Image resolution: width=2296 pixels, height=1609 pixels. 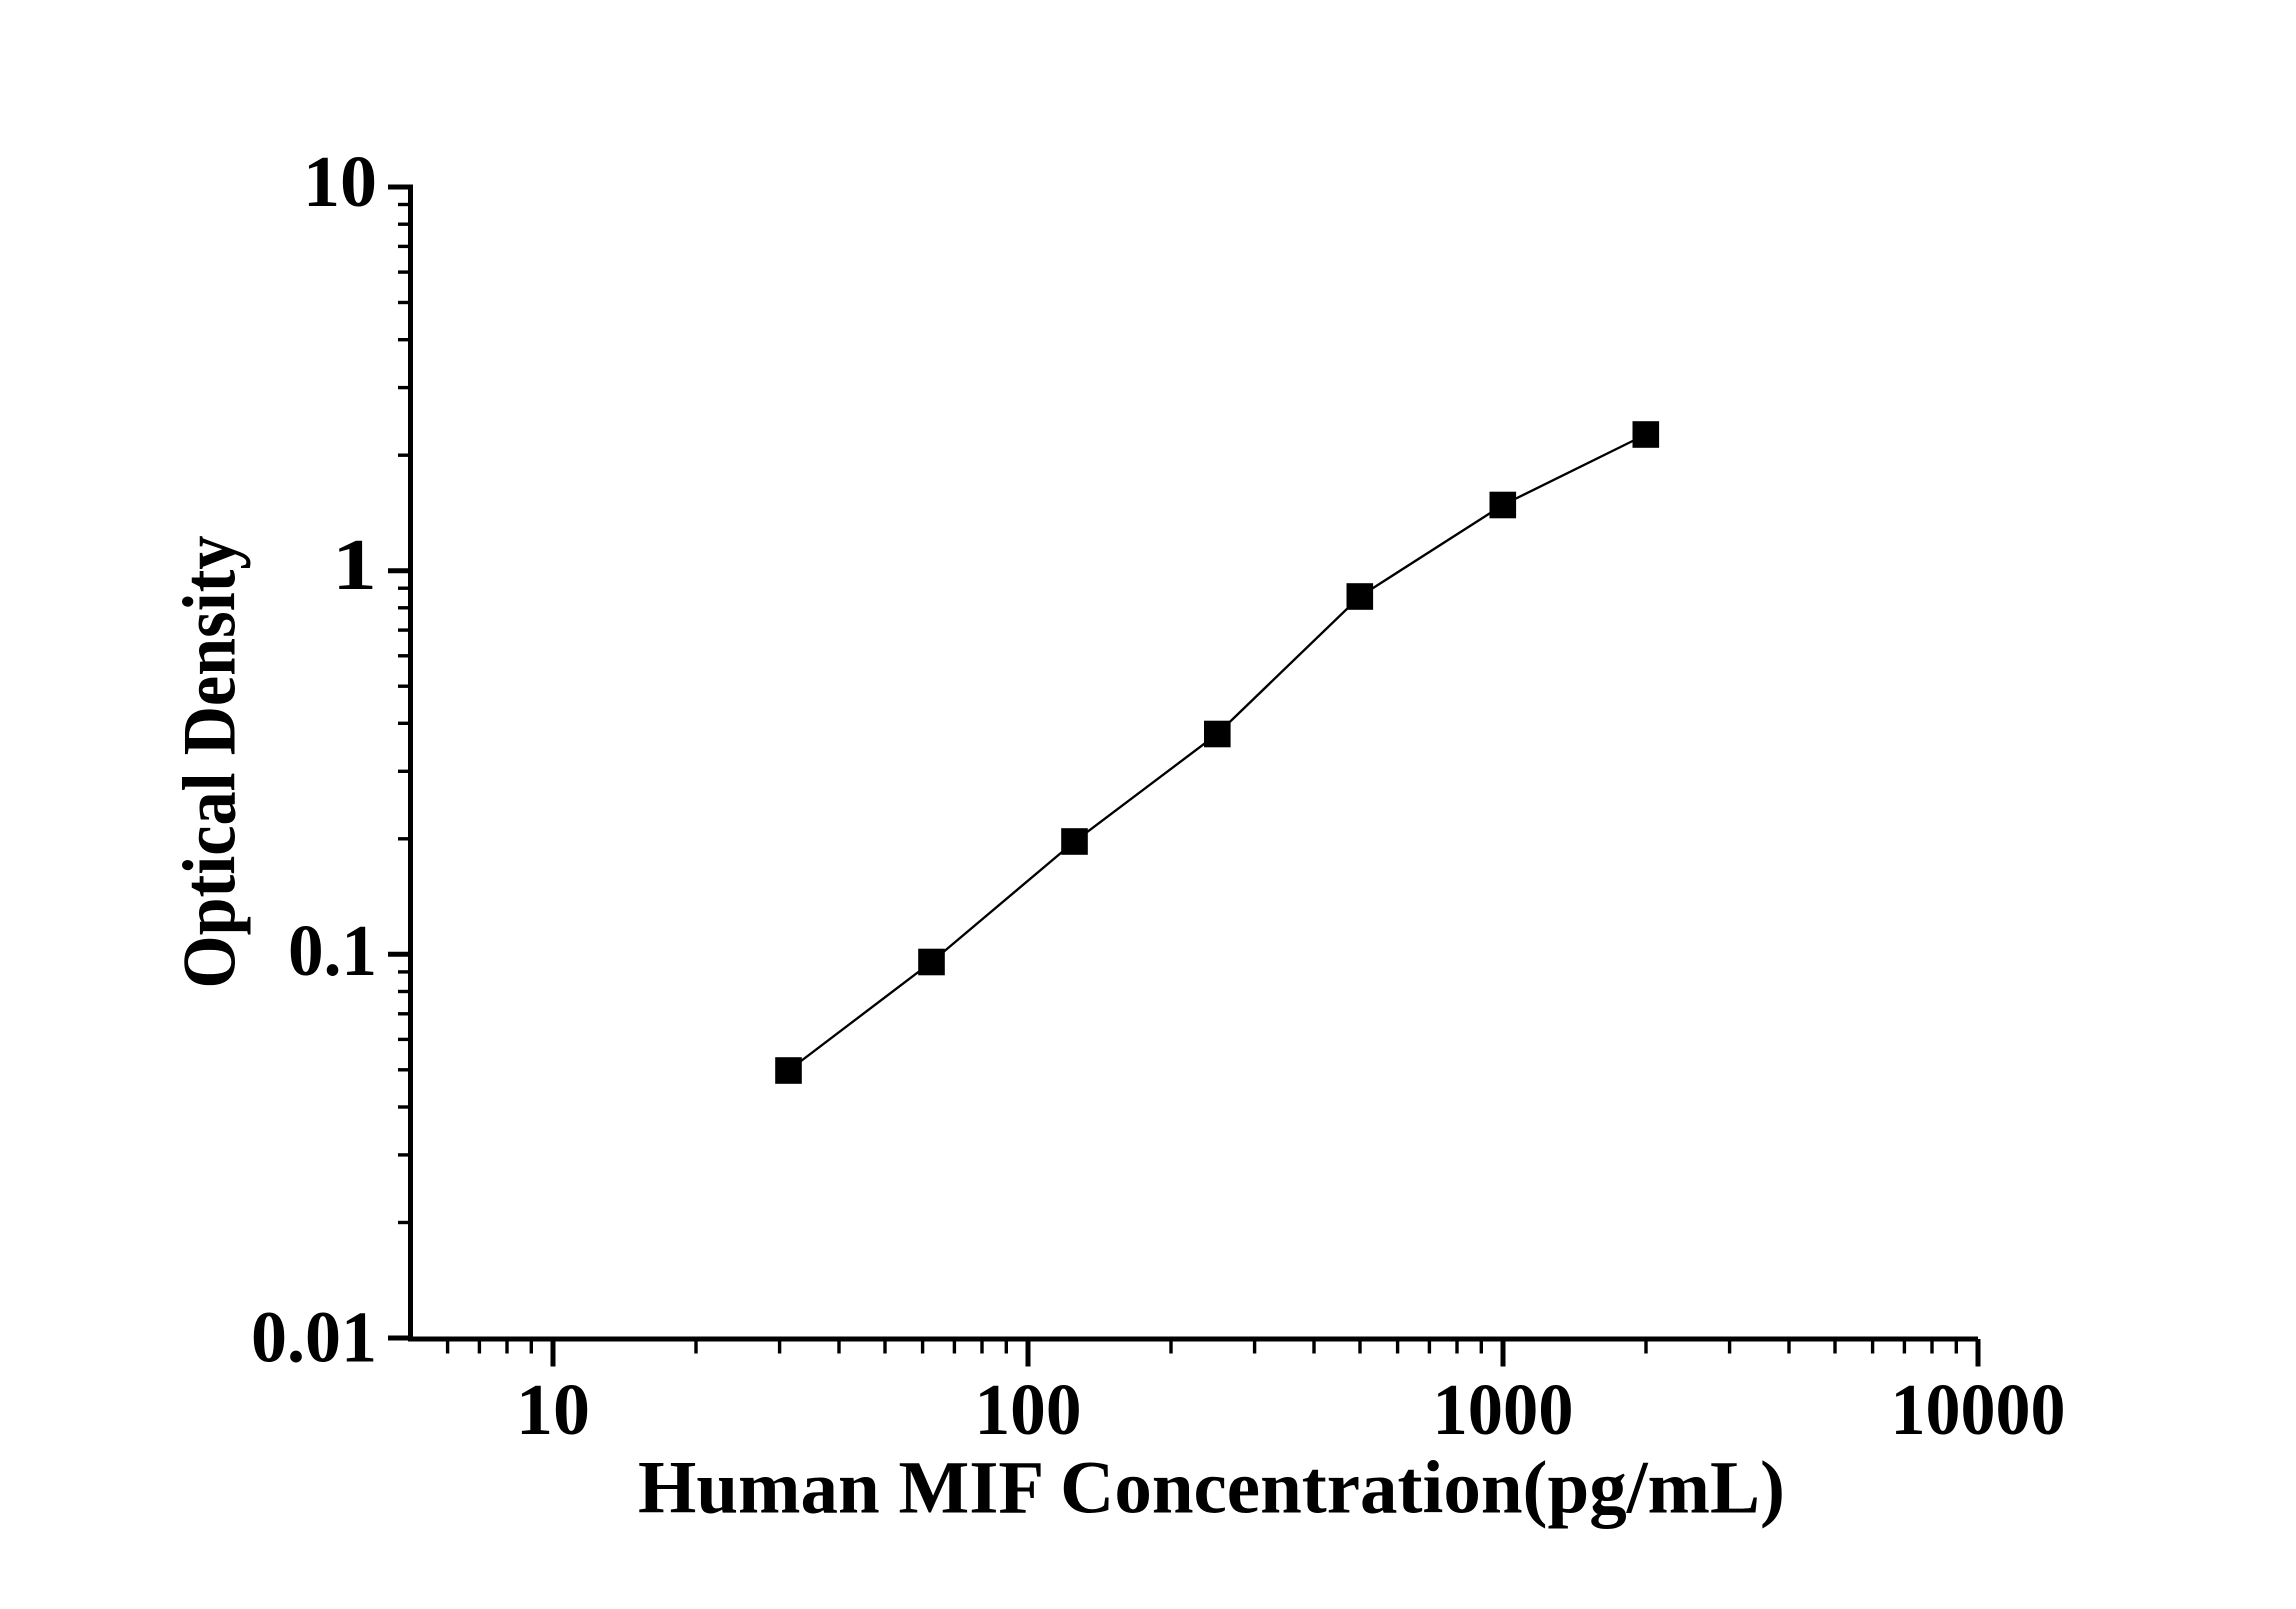 I want to click on svg-text: 0.01, so click(x=314, y=1337).